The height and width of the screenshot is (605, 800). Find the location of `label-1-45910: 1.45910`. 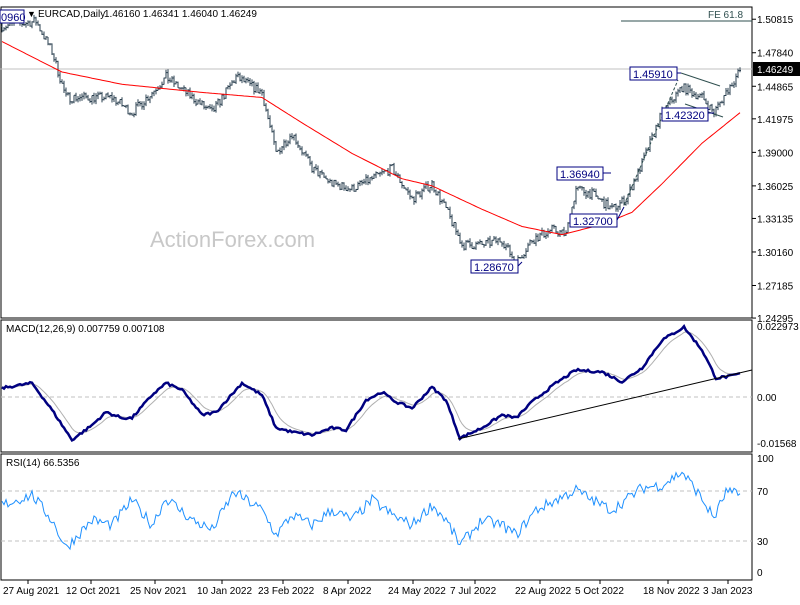

label-1-45910: 1.45910 is located at coordinates (655, 73).